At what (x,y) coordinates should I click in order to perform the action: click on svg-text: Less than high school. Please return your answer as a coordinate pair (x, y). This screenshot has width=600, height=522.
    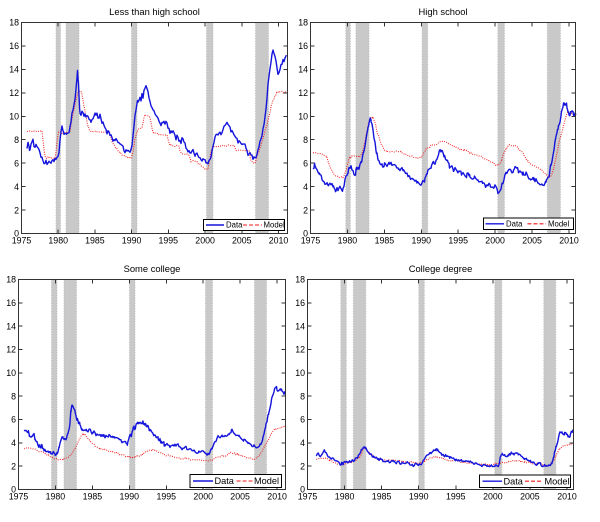
    Looking at the image, I should click on (154, 11).